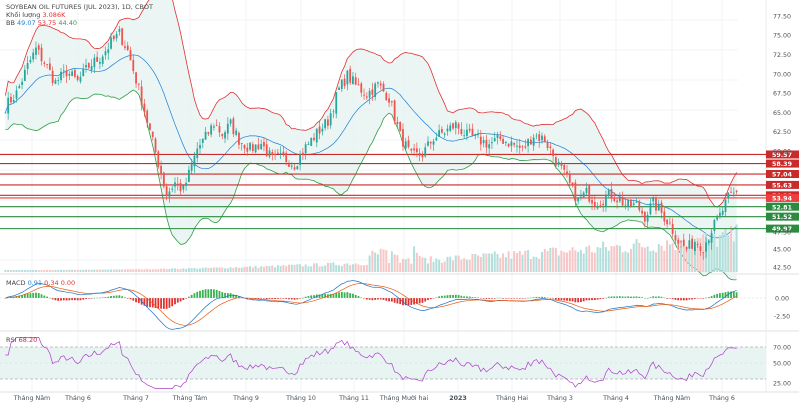 Image resolution: width=799 pixels, height=407 pixels. What do you see at coordinates (782, 55) in the screenshot?
I see `price-tick-label: 72.50` at bounding box center [782, 55].